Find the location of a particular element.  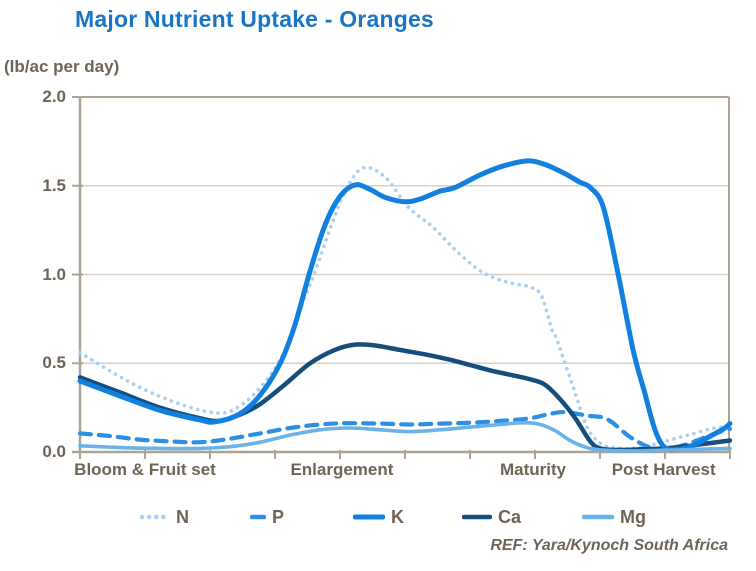

y-tick-label: 1.0 is located at coordinates (54, 274).